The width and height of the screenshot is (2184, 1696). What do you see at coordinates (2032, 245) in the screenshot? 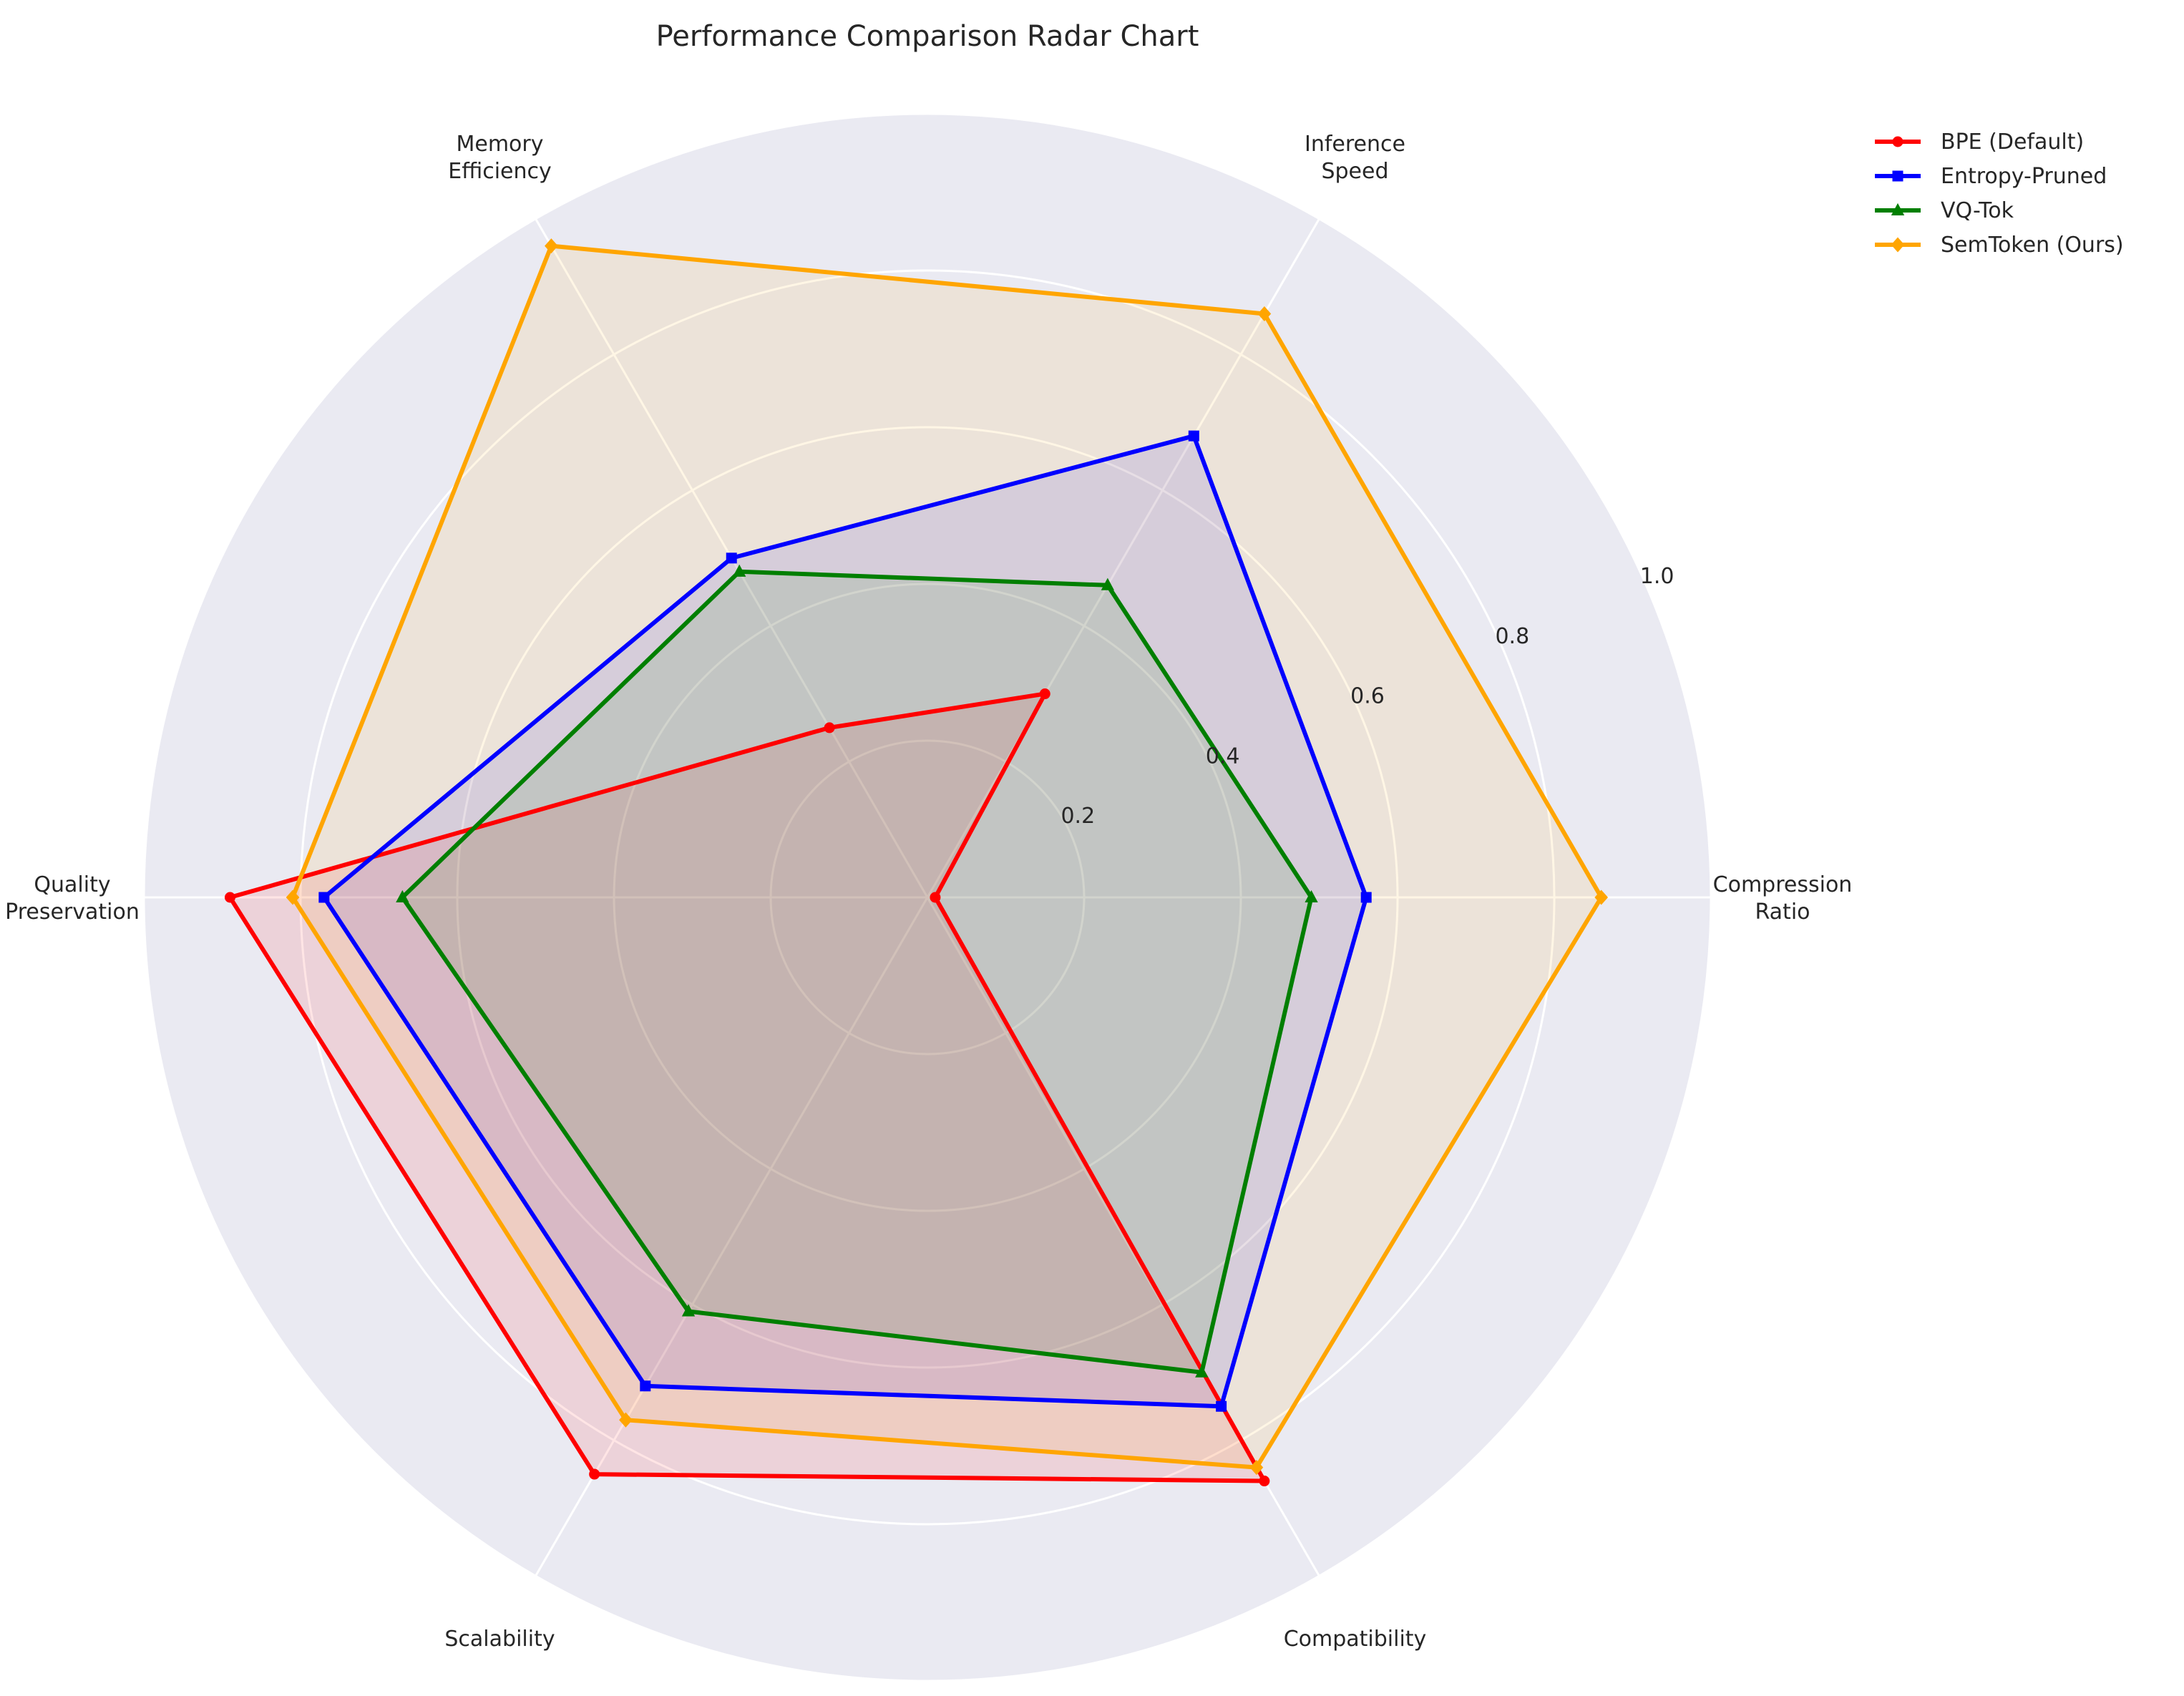
I see `legend-label-semtoken-ours: SemToken (Ours)` at bounding box center [2032, 245].